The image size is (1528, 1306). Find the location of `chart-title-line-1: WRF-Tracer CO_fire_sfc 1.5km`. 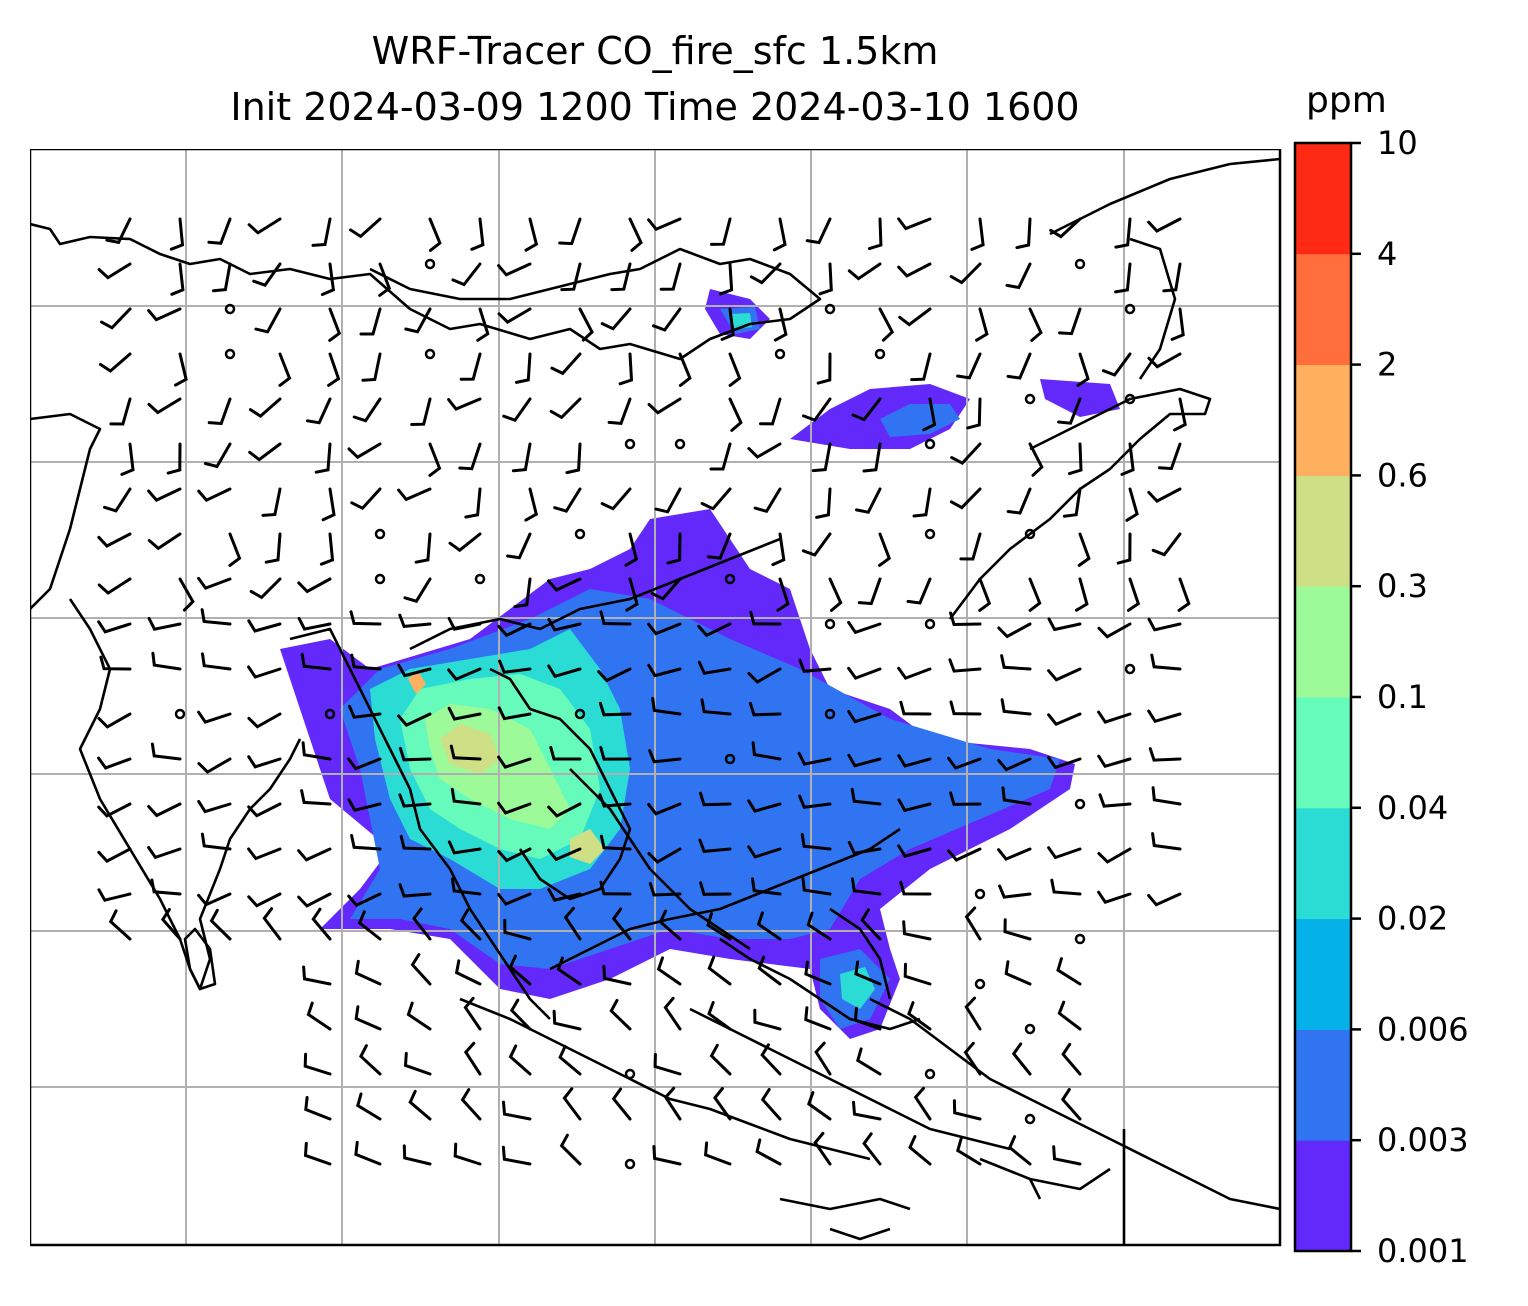

chart-title-line-1: WRF-Tracer CO_fire_sfc 1.5km is located at coordinates (655, 51).